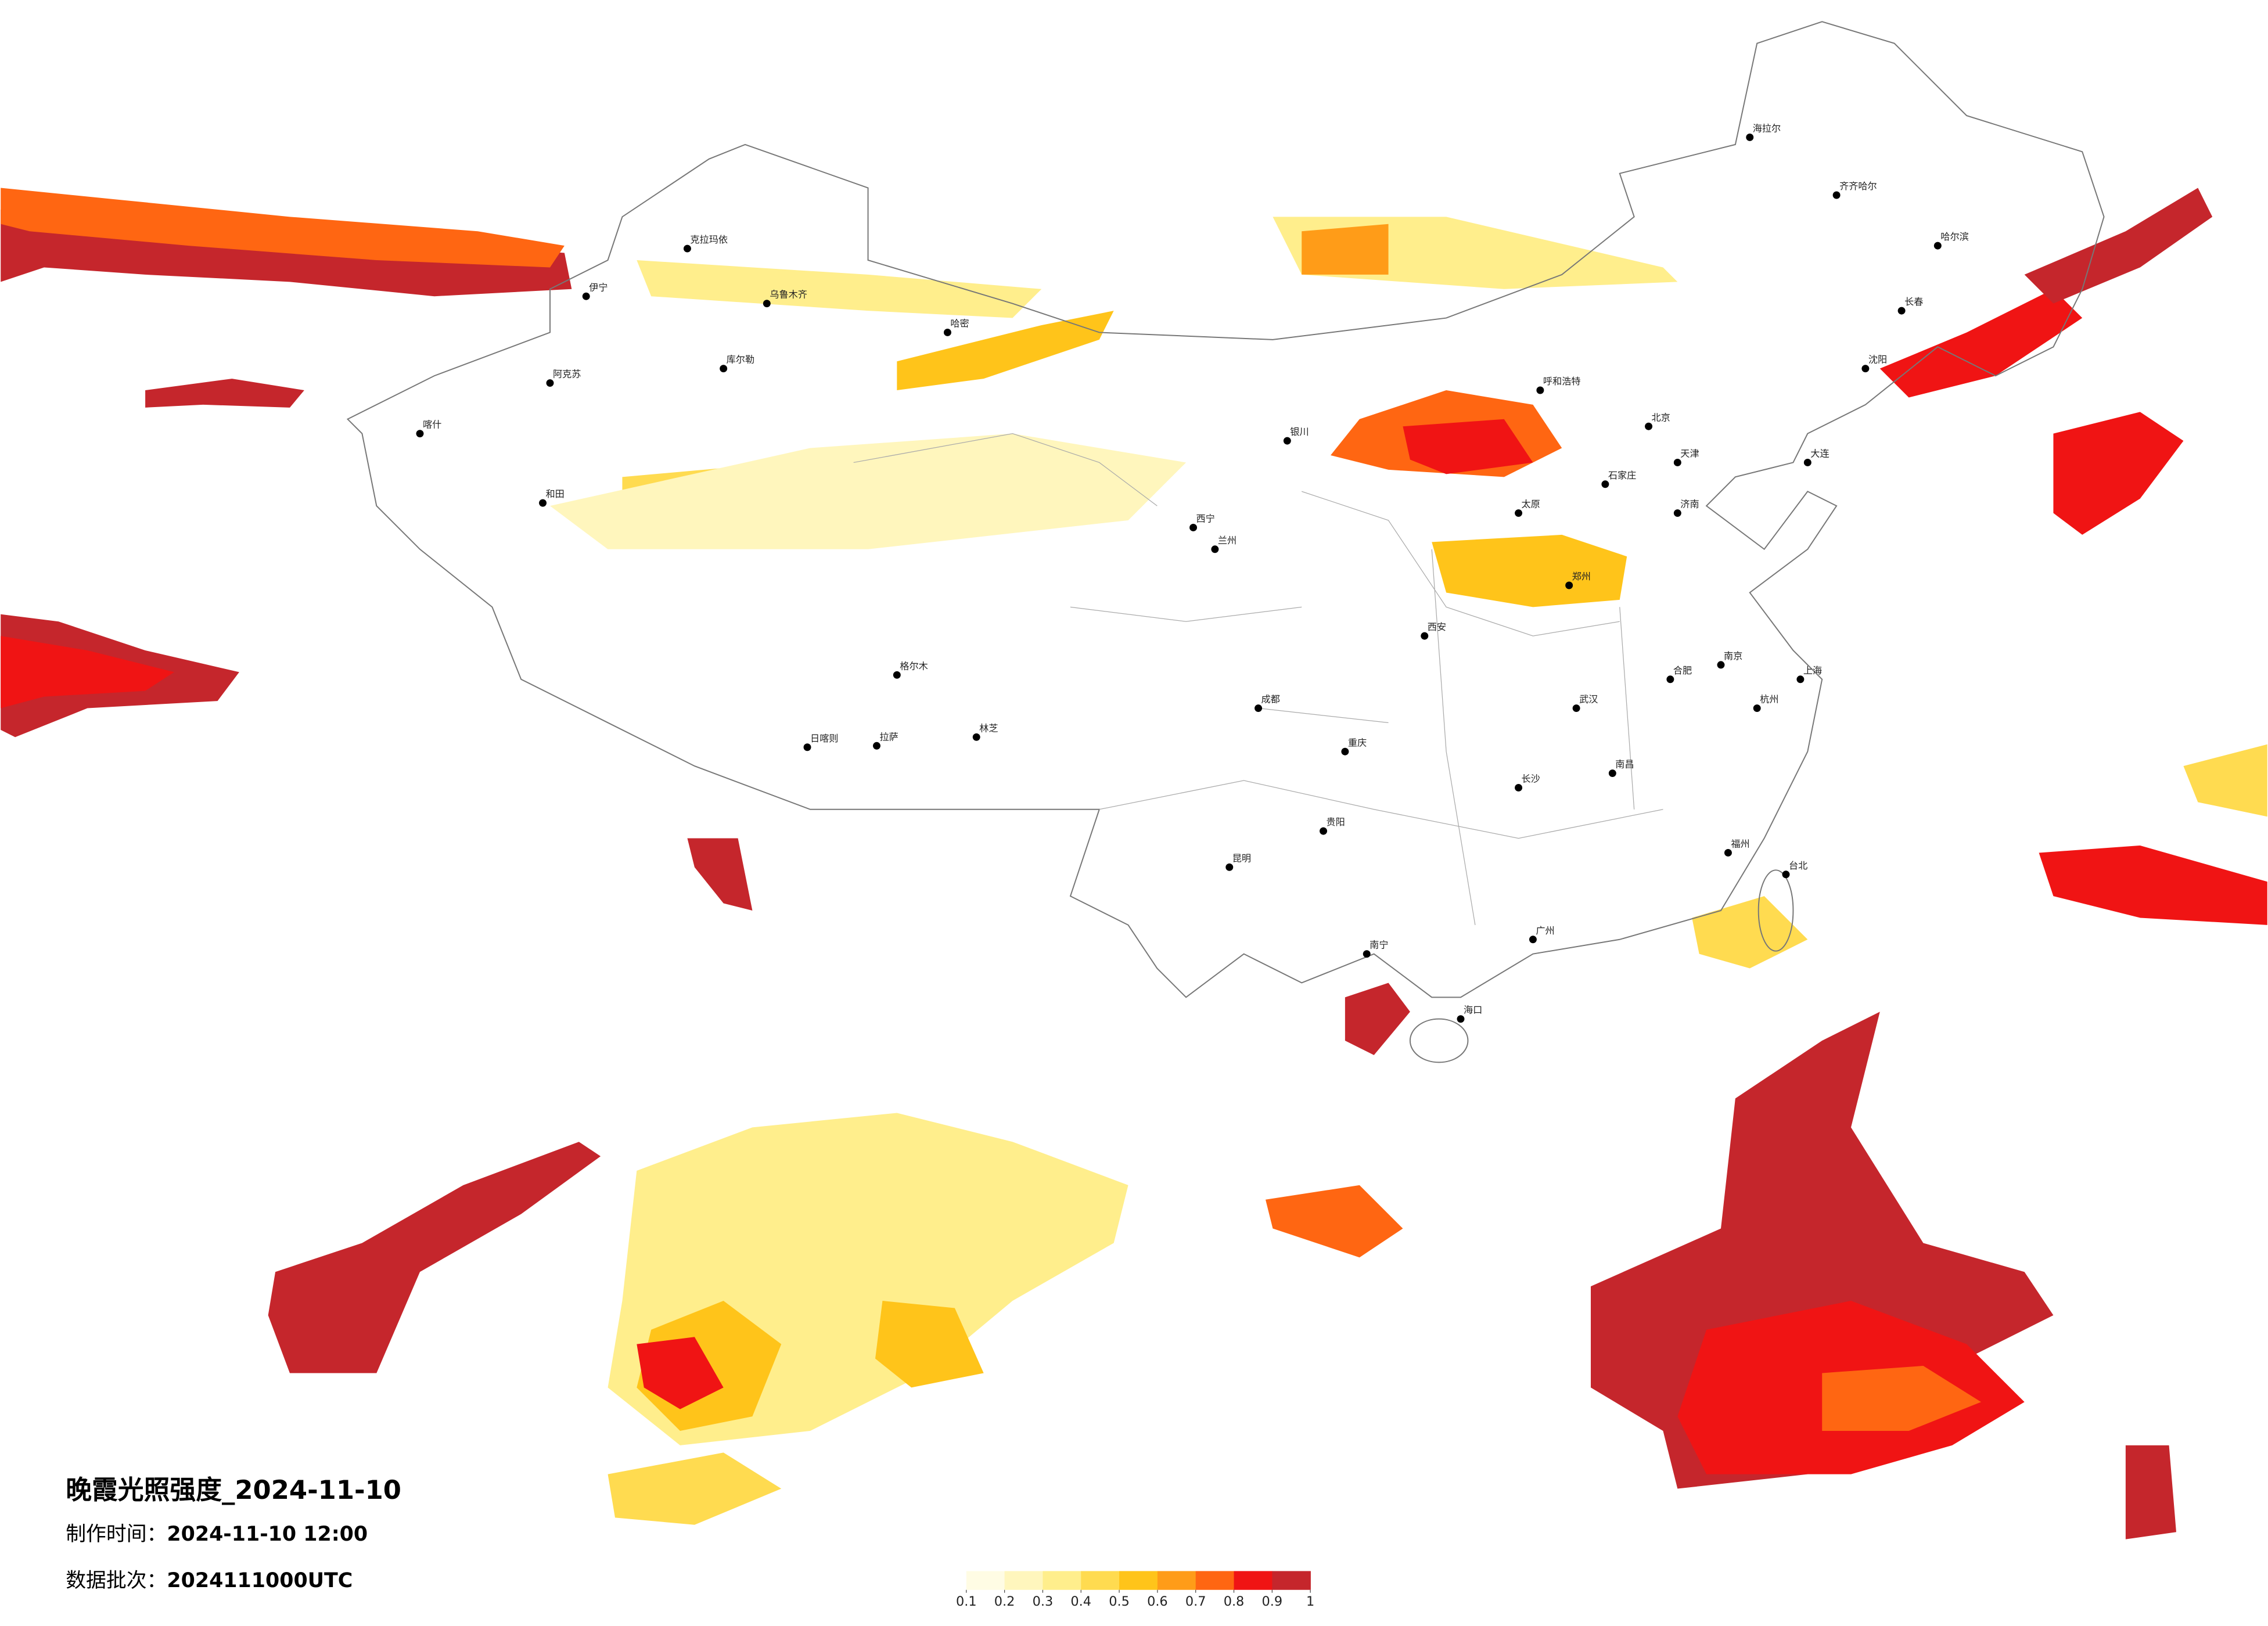 The height and width of the screenshot is (1626, 2268). What do you see at coordinates (1157, 1601) in the screenshot?
I see `colorbar-tick-label: 0.6` at bounding box center [1157, 1601].